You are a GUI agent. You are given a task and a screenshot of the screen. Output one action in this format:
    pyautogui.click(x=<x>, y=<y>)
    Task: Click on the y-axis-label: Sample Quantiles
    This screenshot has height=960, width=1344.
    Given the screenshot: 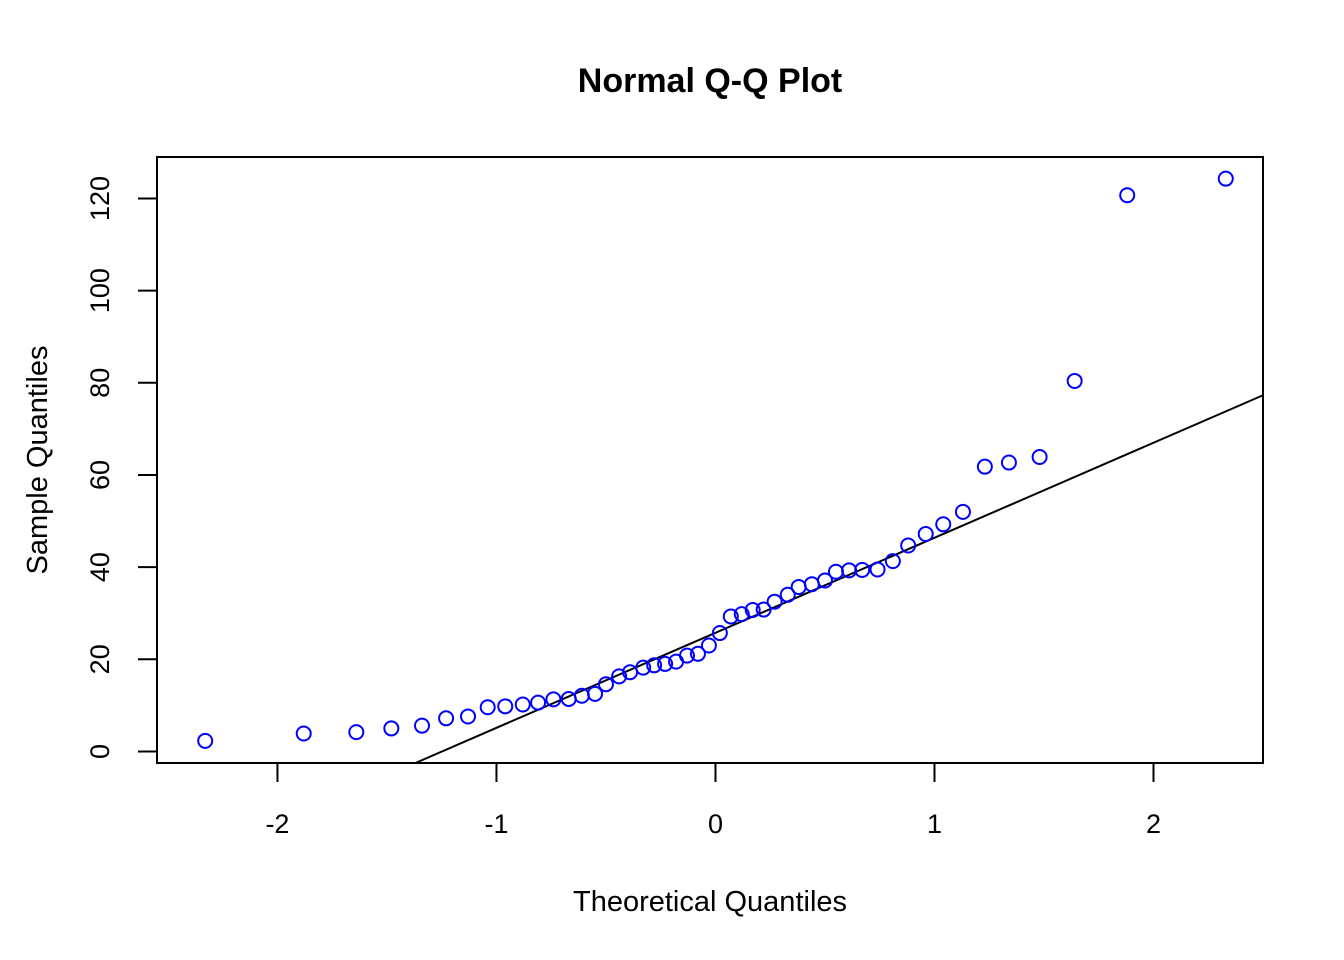 What is the action you would take?
    pyautogui.click(x=38, y=460)
    